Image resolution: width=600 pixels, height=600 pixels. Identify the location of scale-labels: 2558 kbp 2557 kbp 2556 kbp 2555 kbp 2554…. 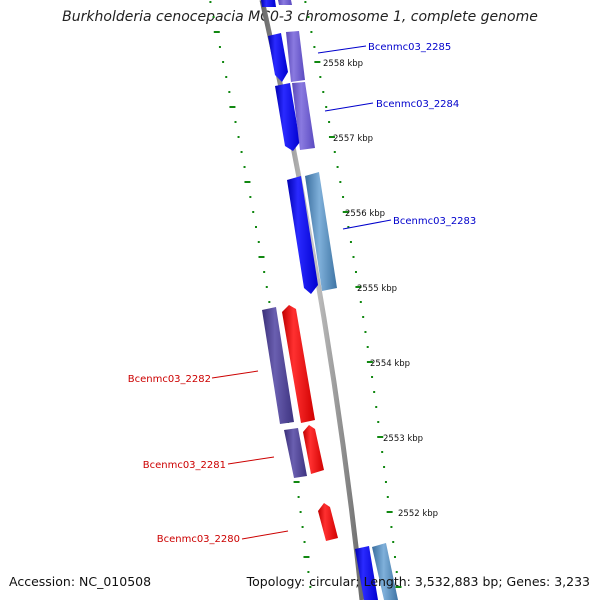
(380, 289).